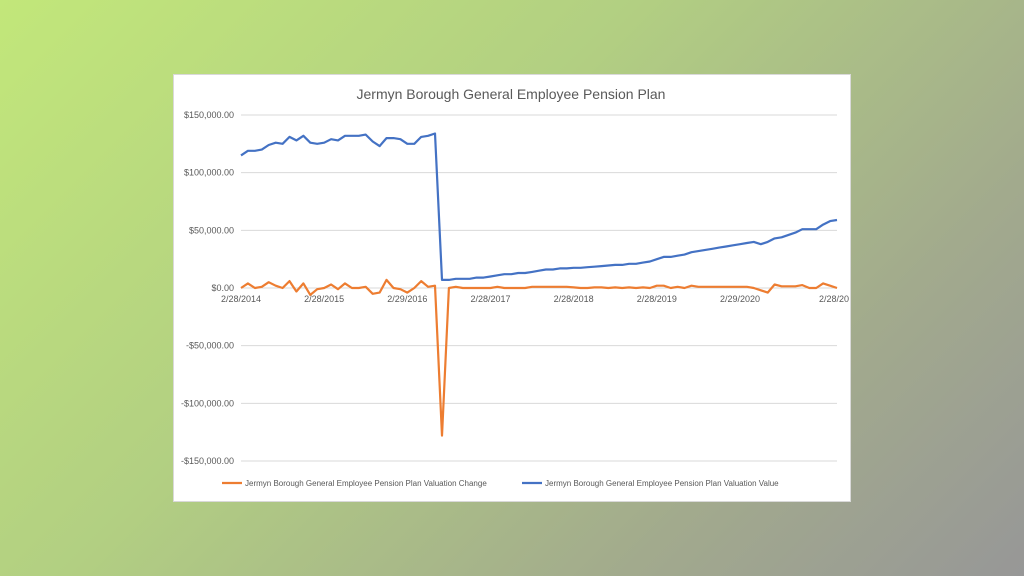 The width and height of the screenshot is (1024, 576). Describe the element at coordinates (574, 299) in the screenshot. I see `x-tick-label: 2/28/2018` at that location.